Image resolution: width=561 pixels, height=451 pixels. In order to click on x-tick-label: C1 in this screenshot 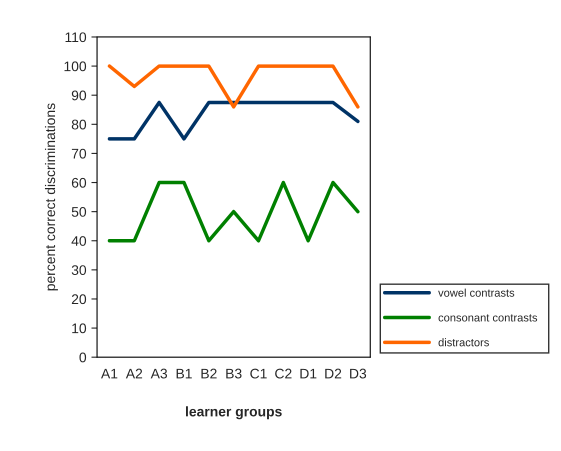, I will do `click(258, 373)`.